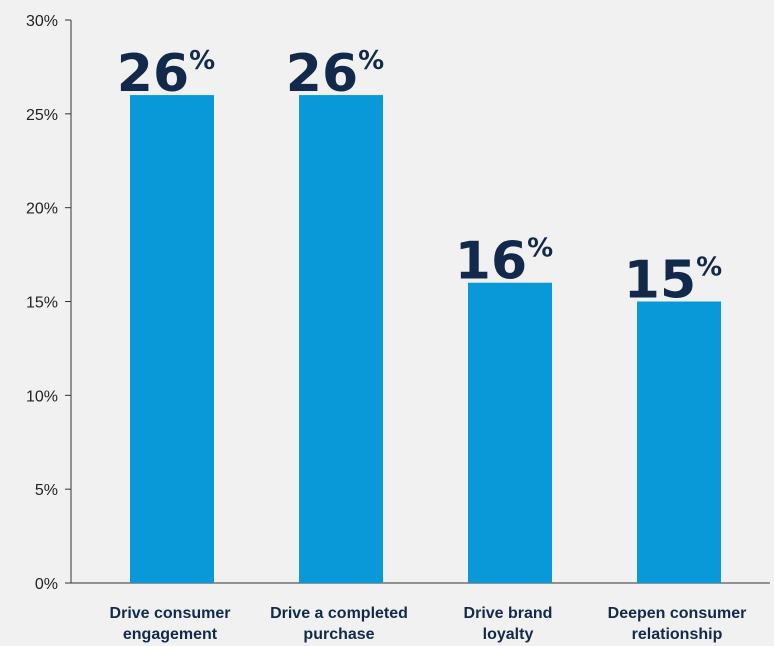 The image size is (774, 646). What do you see at coordinates (46, 490) in the screenshot?
I see `y-tick-label: 5%` at bounding box center [46, 490].